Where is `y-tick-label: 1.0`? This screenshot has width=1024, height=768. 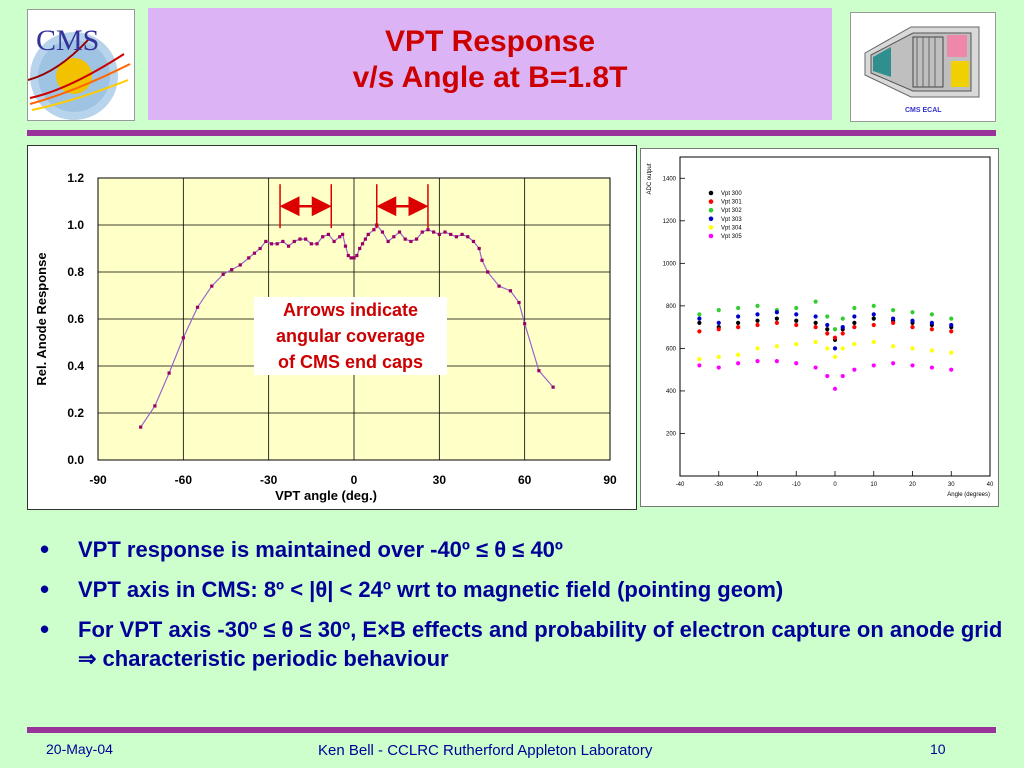
y-tick-label: 1.0 is located at coordinates (75, 225).